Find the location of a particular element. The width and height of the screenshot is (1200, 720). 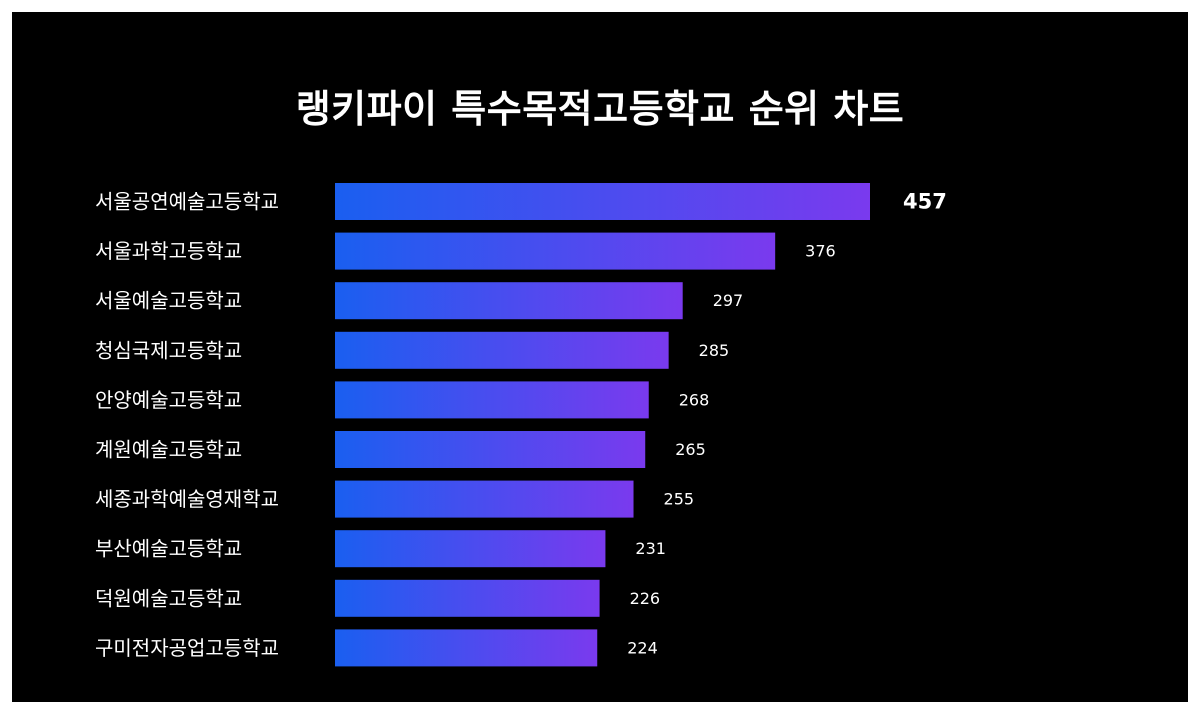

value-label: 297 is located at coordinates (728, 300).